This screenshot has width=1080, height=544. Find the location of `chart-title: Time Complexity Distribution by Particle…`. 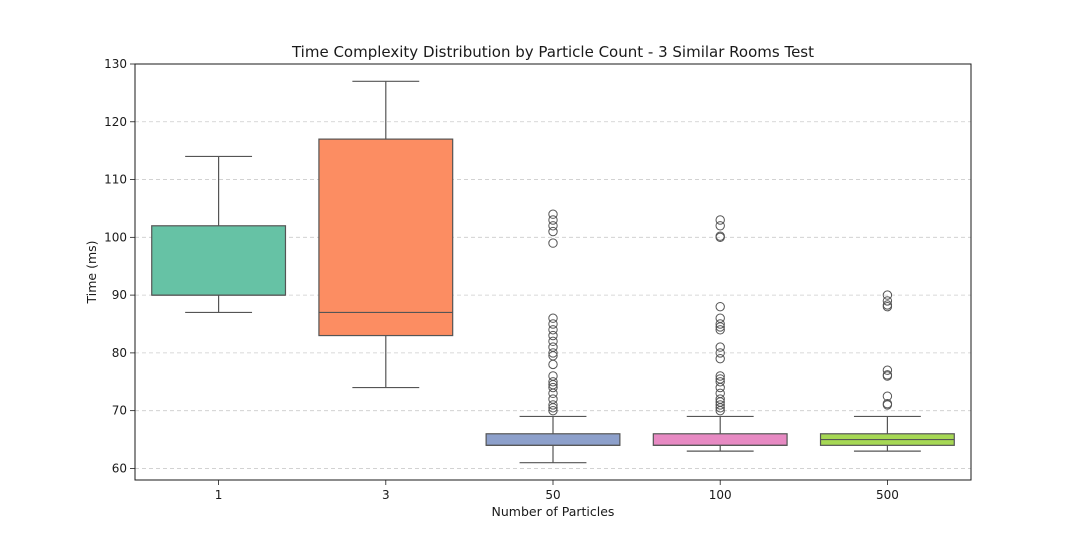

chart-title: Time Complexity Distribution by Particle… is located at coordinates (552, 52).